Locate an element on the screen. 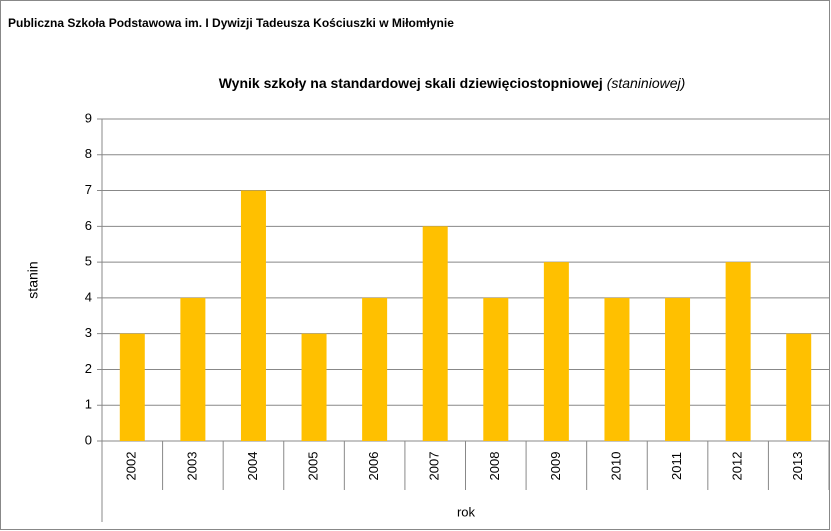  y-tick-label: 3 is located at coordinates (88, 332).